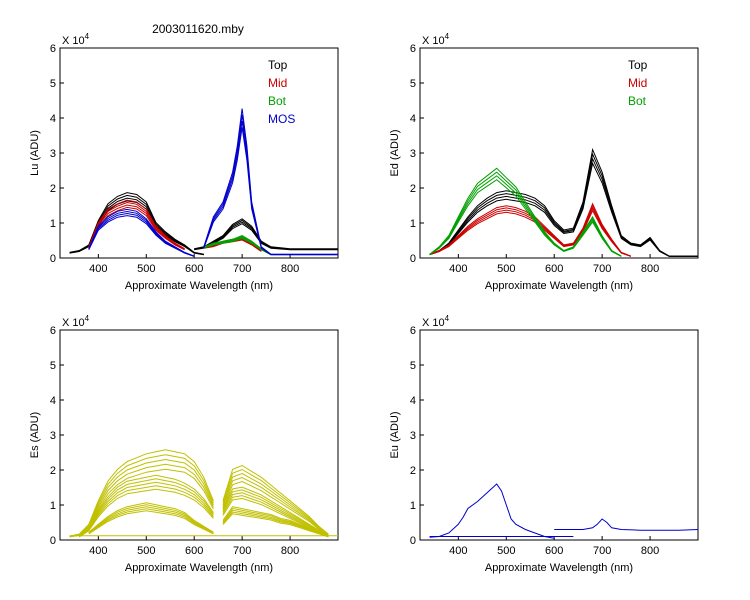 The width and height of the screenshot is (750, 600). Describe the element at coordinates (242, 269) in the screenshot. I see `lu-xtick-label: 700` at that location.